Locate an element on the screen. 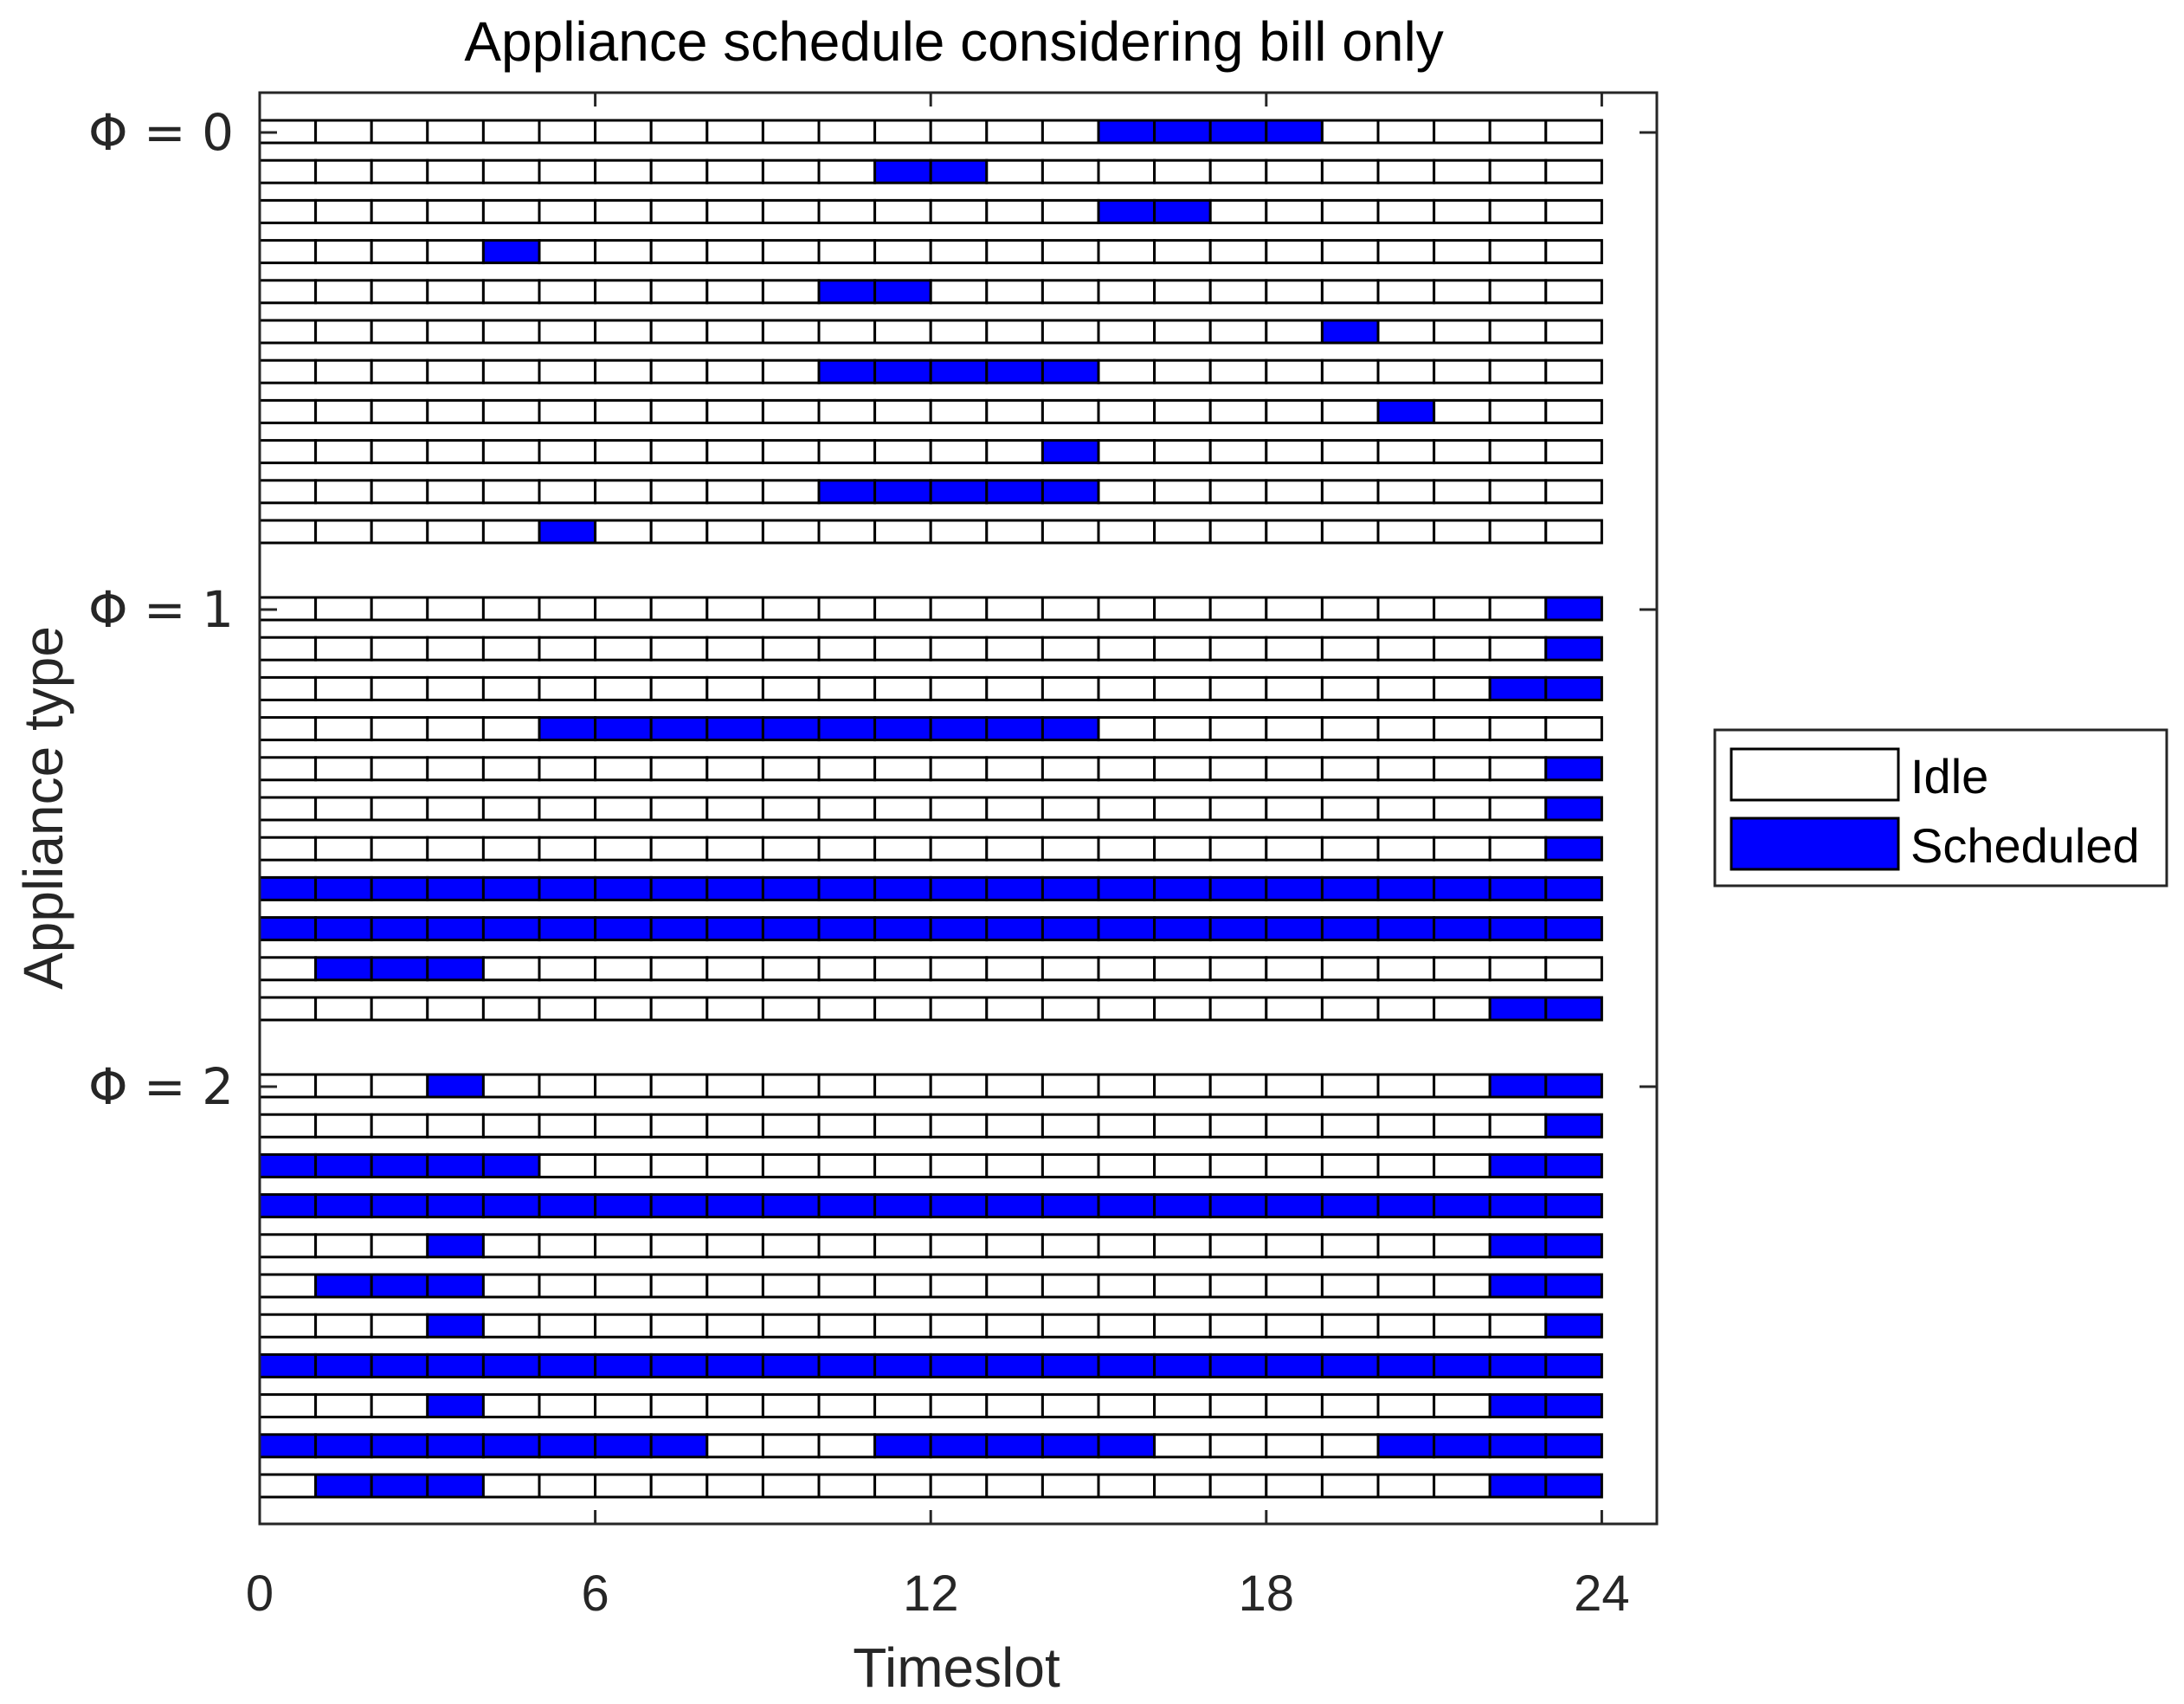  schedule-row is located at coordinates (930, 532).